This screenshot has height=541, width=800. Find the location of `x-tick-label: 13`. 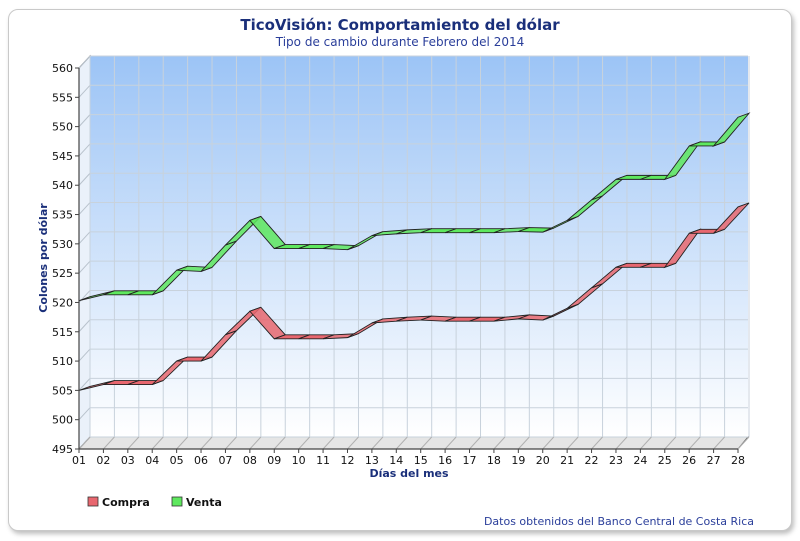

x-tick-label: 13 is located at coordinates (372, 460).